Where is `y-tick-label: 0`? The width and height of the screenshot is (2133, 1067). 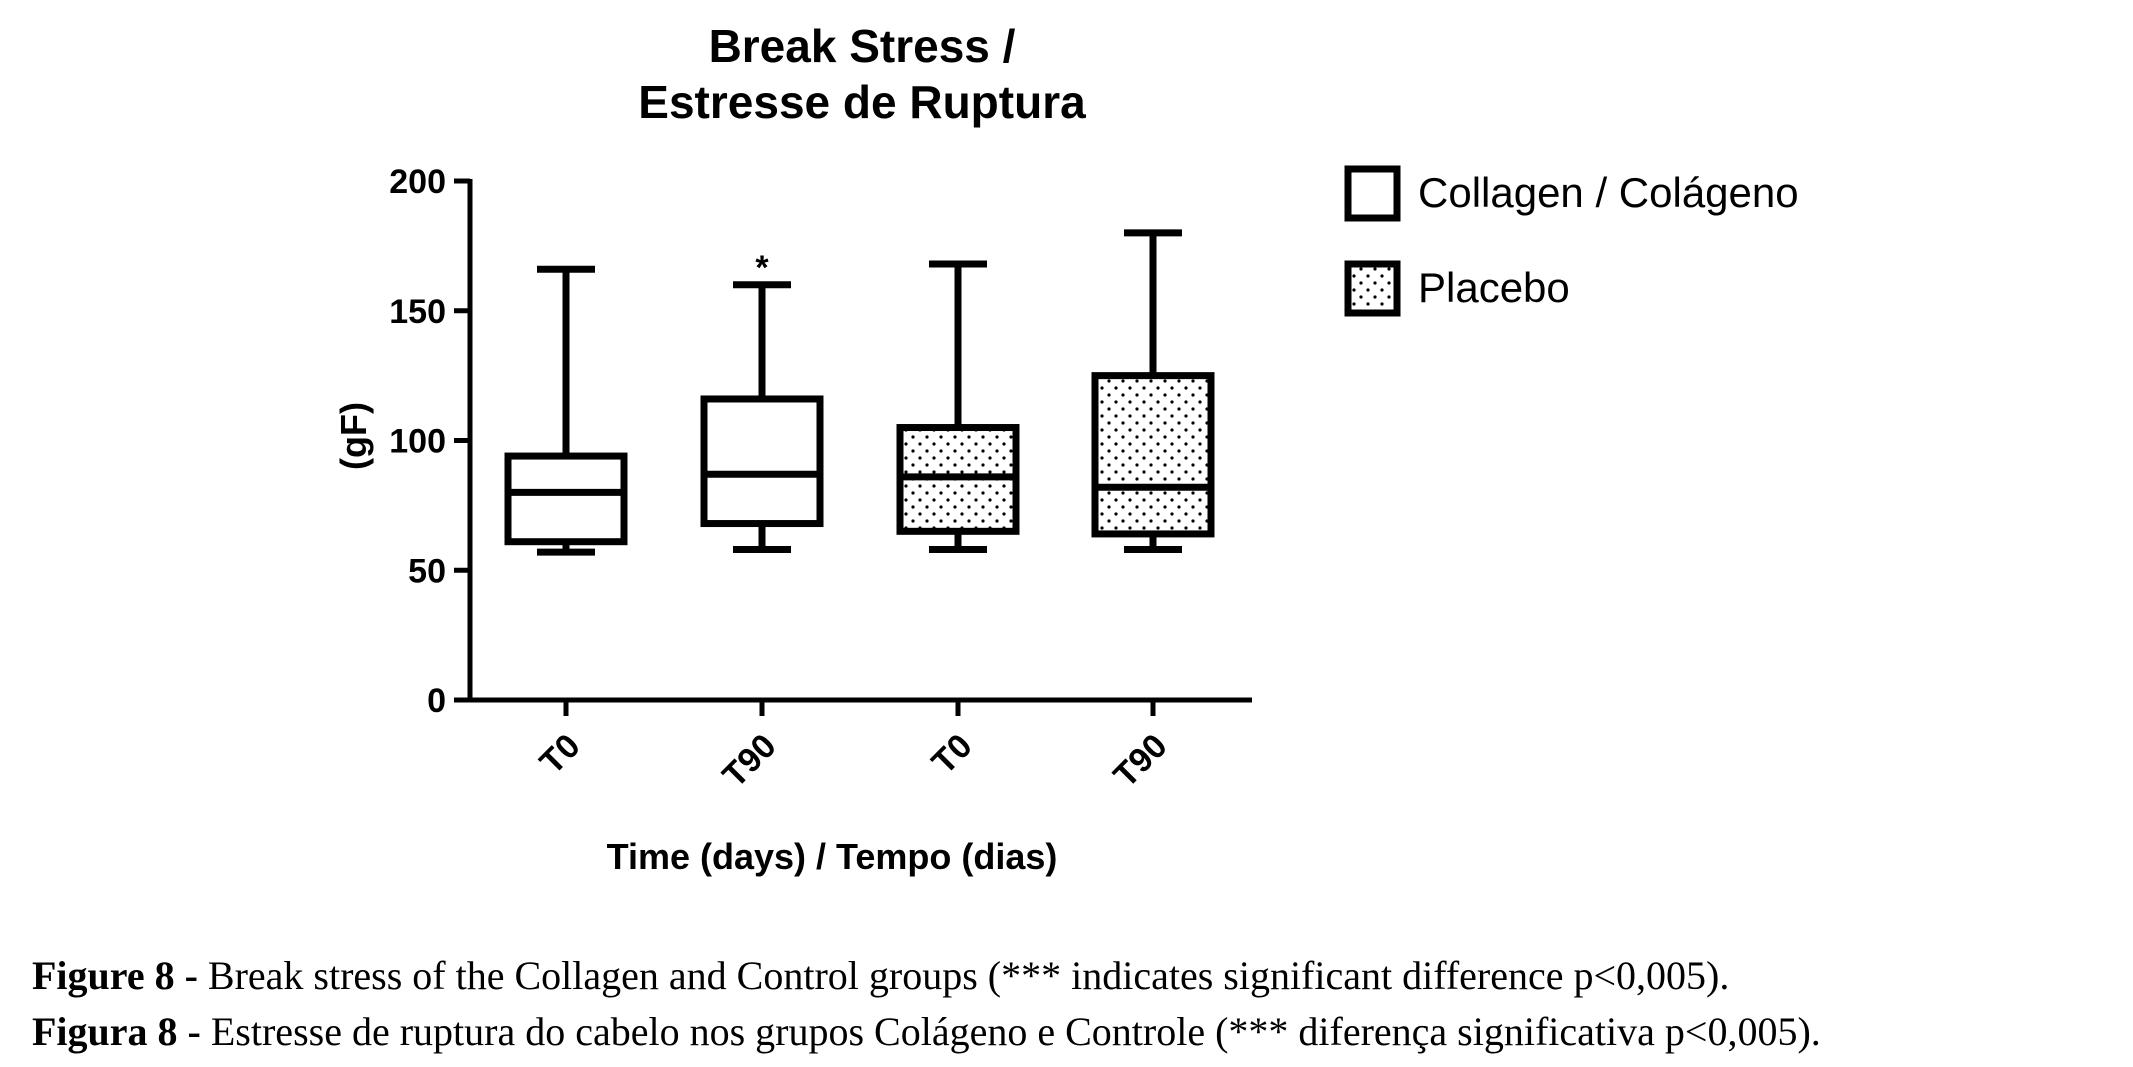
y-tick-label: 0 is located at coordinates (436, 701).